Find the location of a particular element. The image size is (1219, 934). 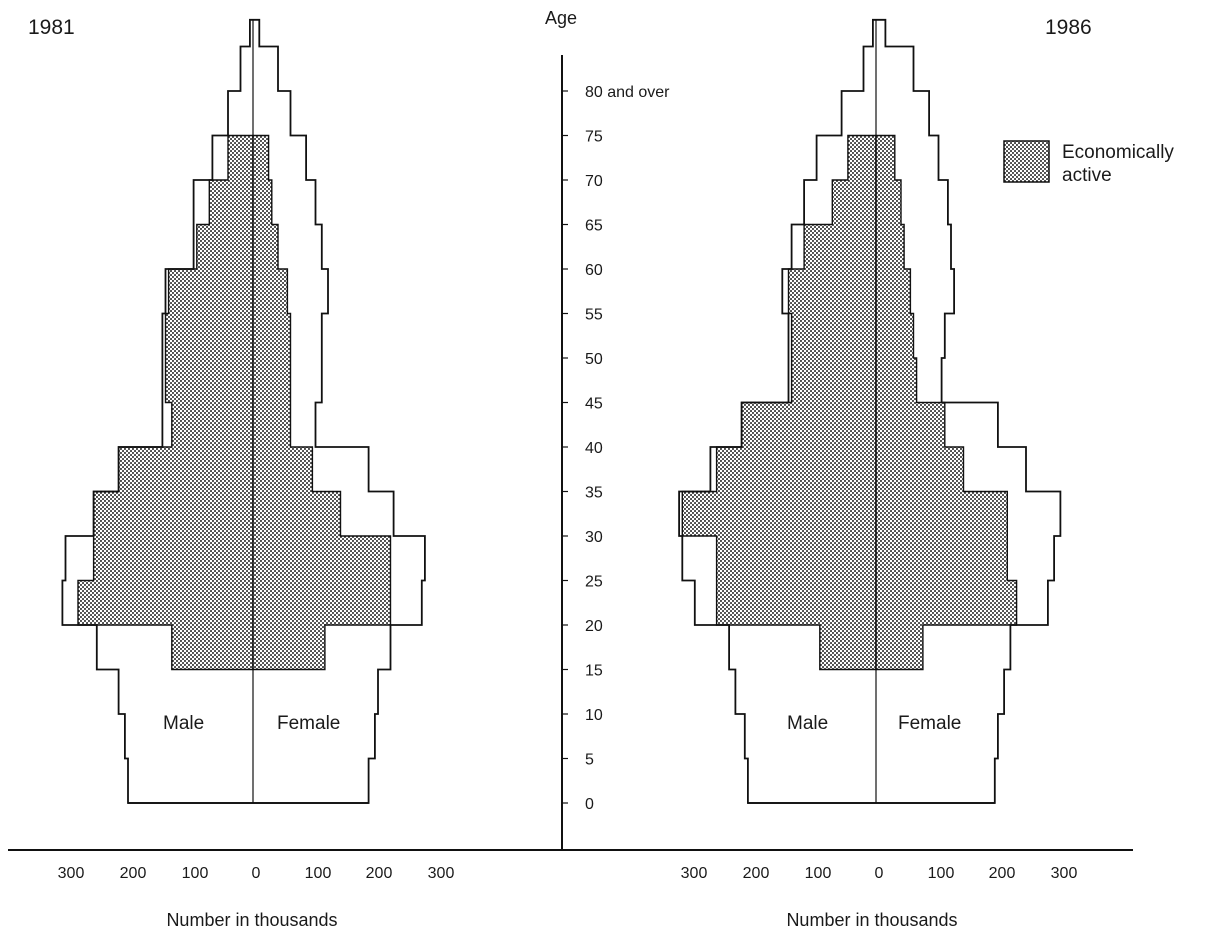

age-tick-label: 0 is located at coordinates (589, 804).